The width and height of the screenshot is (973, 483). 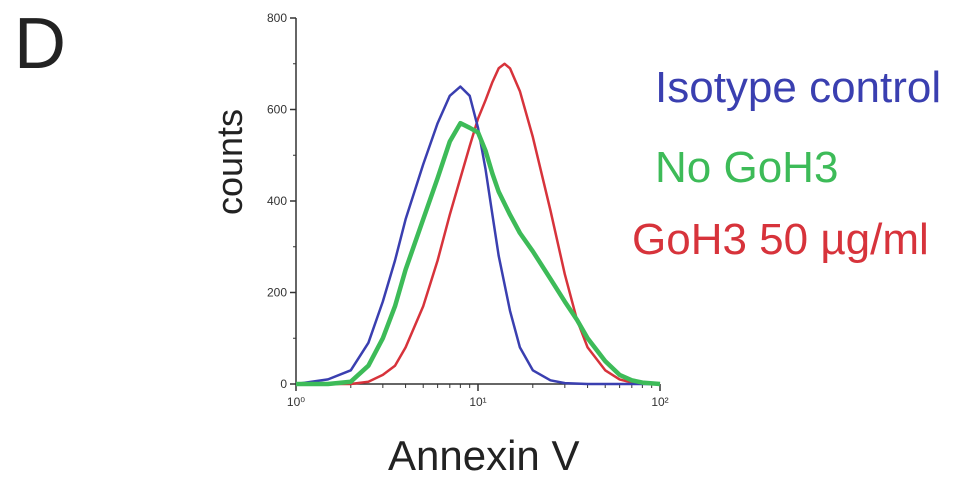 I want to click on y-axis-label: counts, so click(x=229, y=162).